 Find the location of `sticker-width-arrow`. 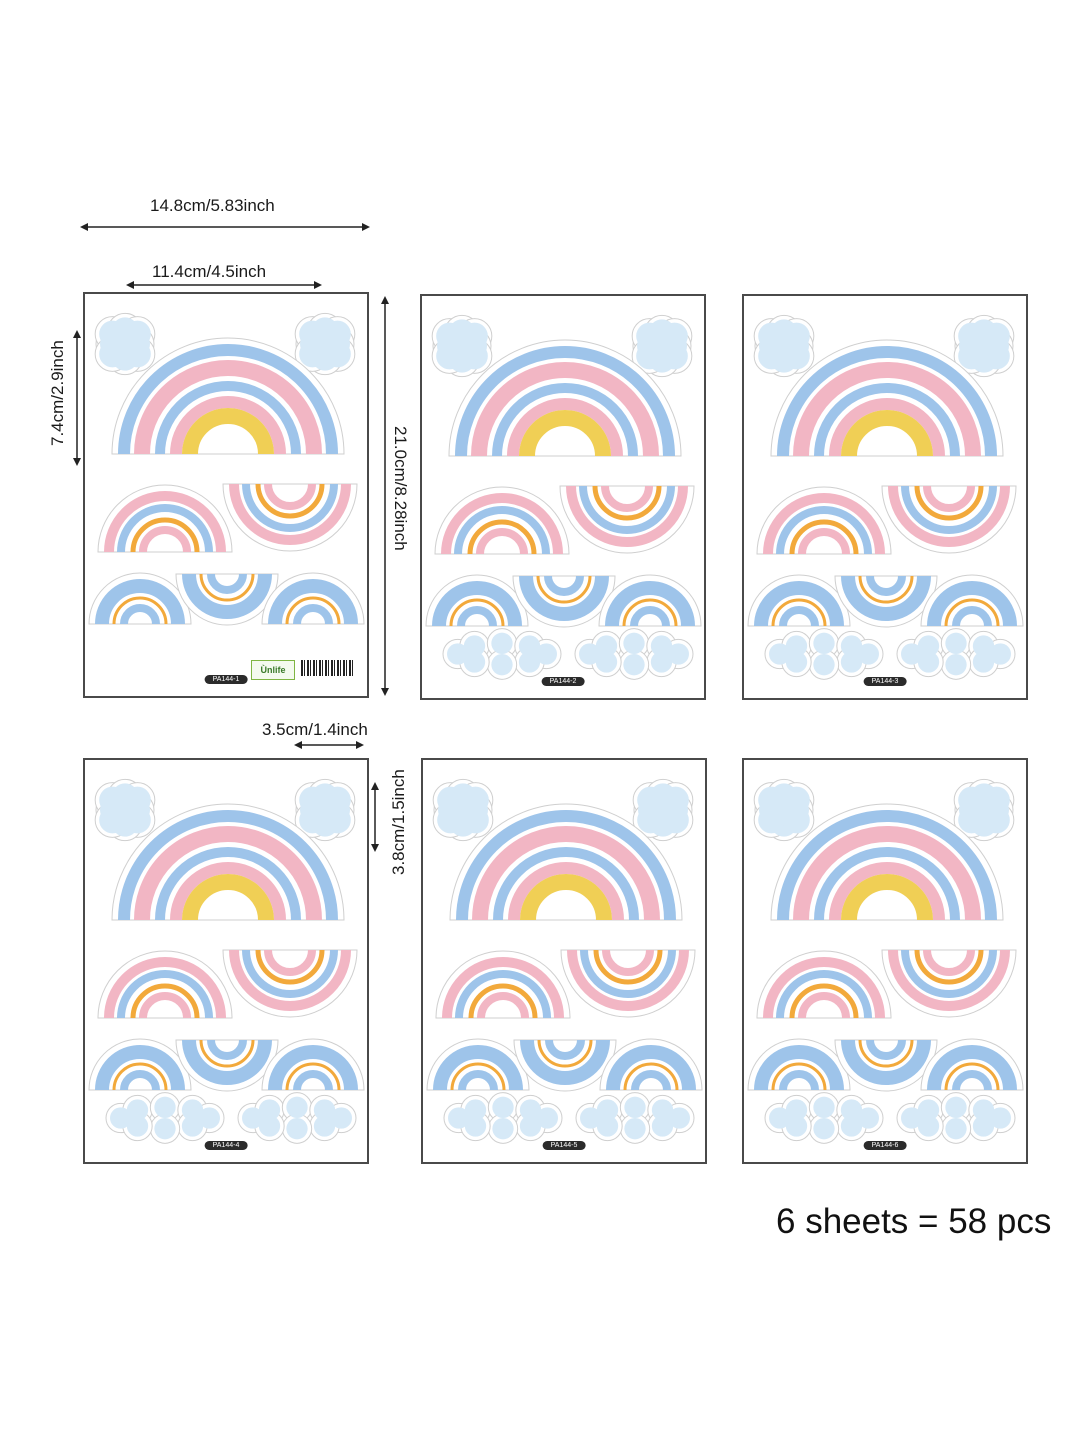

sticker-width-arrow is located at coordinates (224, 285).